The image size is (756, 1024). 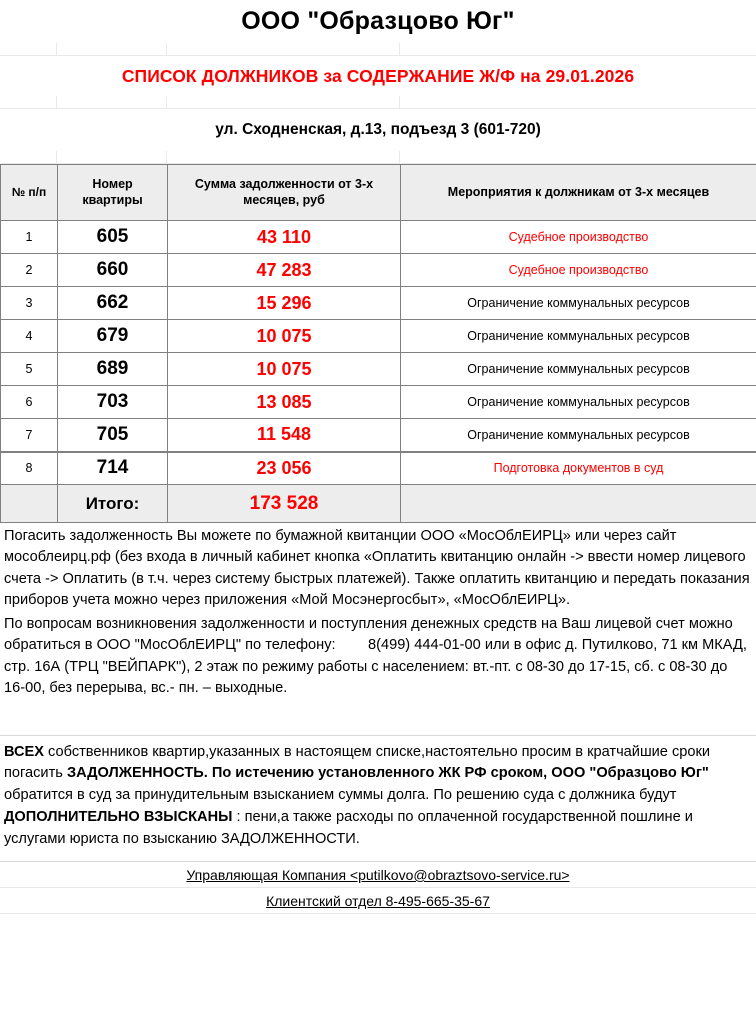 What do you see at coordinates (112, 192) in the screenshot?
I see `column-header-flat: Номер квартиры` at bounding box center [112, 192].